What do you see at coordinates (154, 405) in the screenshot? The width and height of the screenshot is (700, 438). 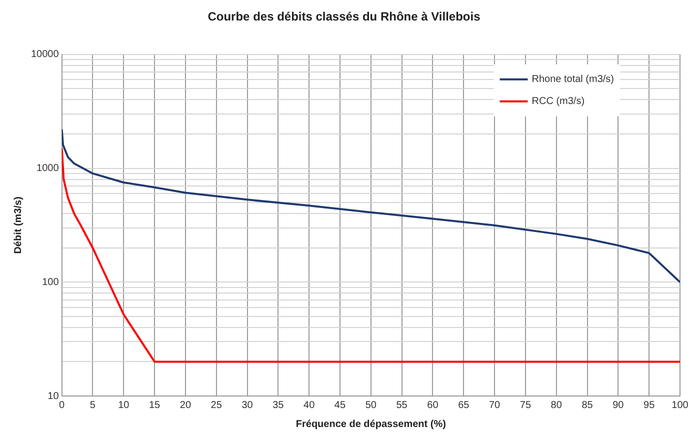 I see `x-tick-label: 15` at bounding box center [154, 405].